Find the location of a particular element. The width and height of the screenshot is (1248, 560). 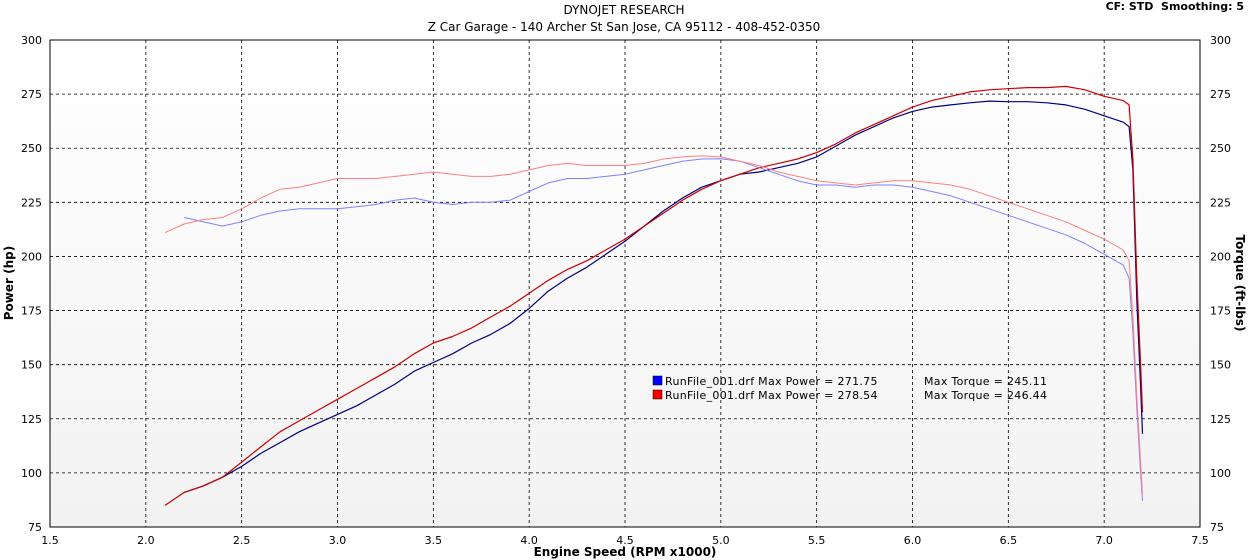

legend-swatch-blue is located at coordinates (657, 380).